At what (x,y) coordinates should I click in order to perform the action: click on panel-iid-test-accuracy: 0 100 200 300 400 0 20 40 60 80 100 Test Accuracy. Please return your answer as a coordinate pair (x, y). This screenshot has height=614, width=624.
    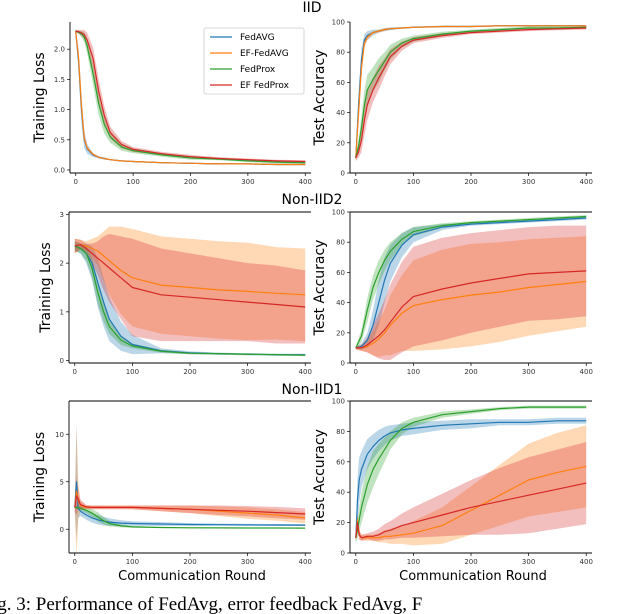
    Looking at the image, I should click on (452, 103).